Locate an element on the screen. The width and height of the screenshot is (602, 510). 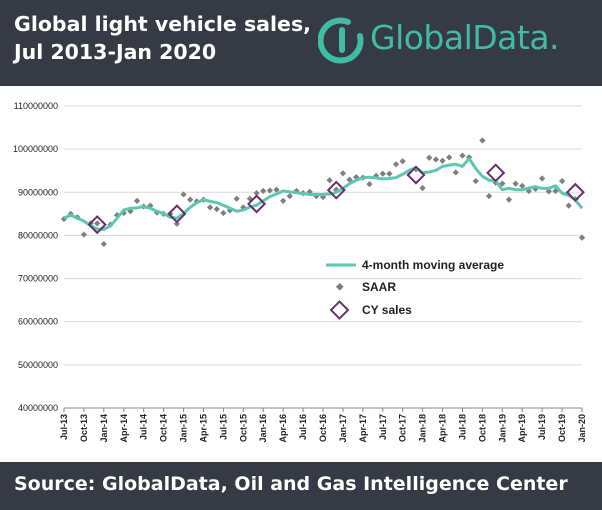
x-tick-label: Oct-14 is located at coordinates (164, 428).